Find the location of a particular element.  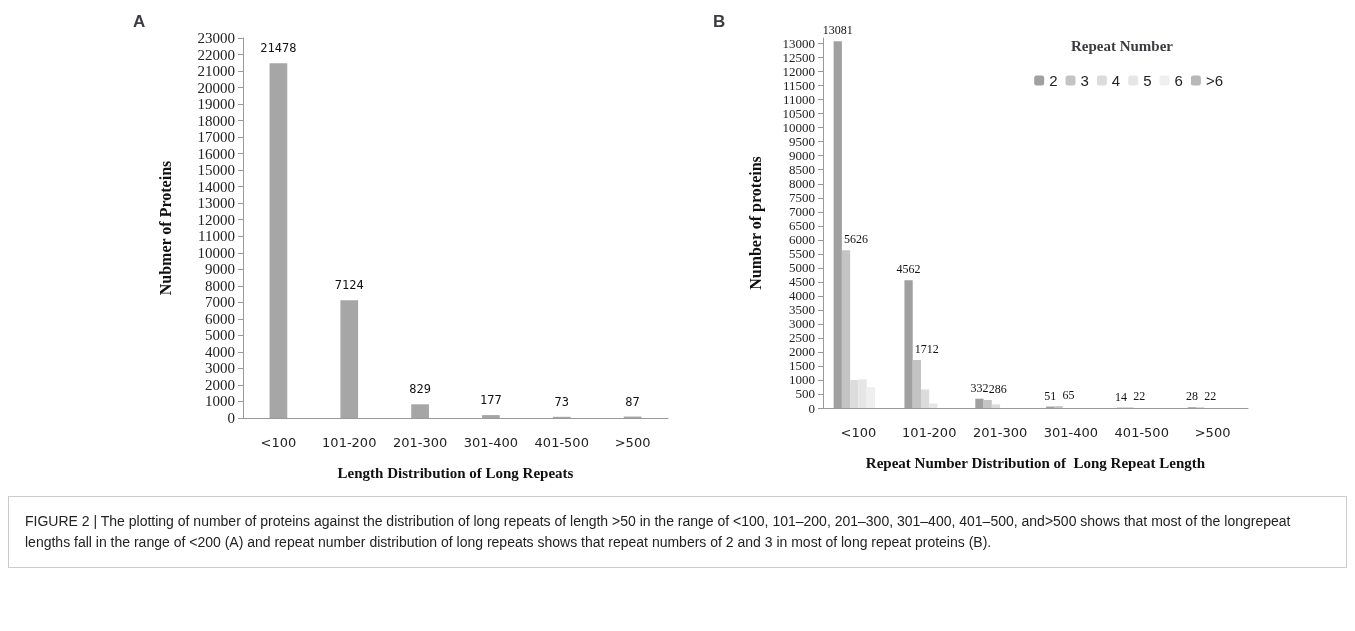

y-tick-label: 22000 is located at coordinates (216, 54).